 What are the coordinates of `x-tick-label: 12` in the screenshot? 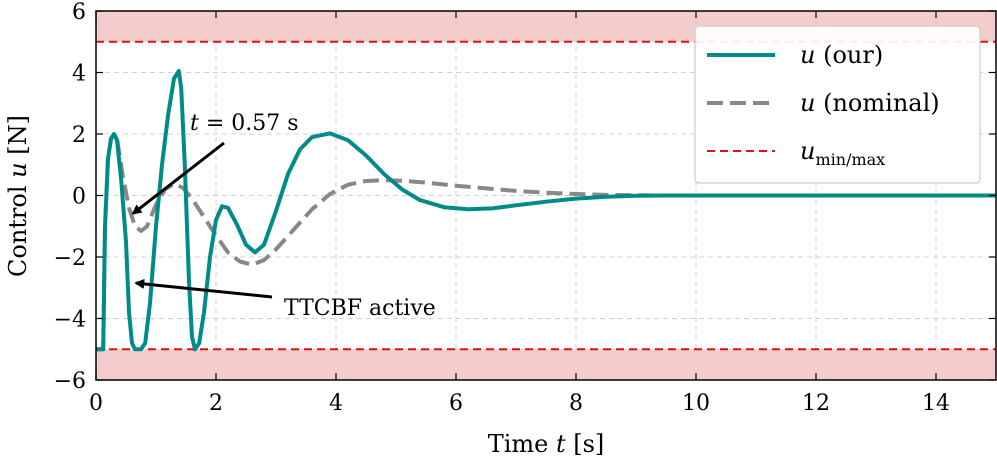 It's located at (816, 403).